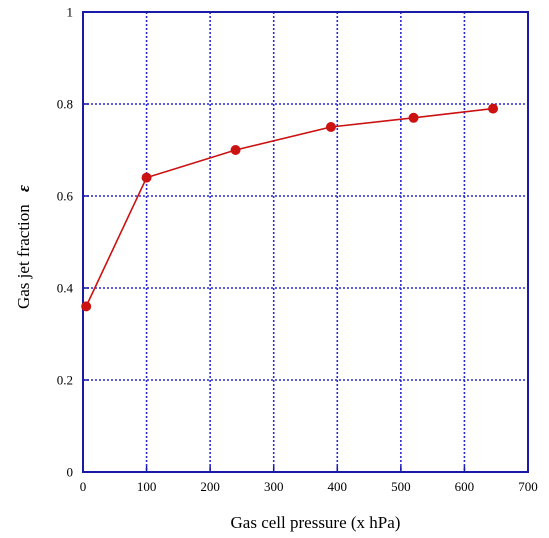 The height and width of the screenshot is (538, 549). I want to click on y-tick-label-0: 0, so click(70, 472).